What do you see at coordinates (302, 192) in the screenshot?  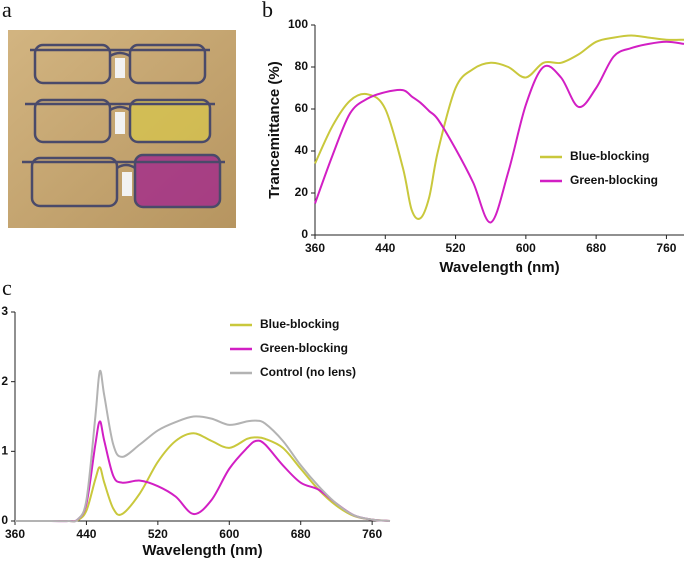 I see `y-tick-label: 20` at bounding box center [302, 192].